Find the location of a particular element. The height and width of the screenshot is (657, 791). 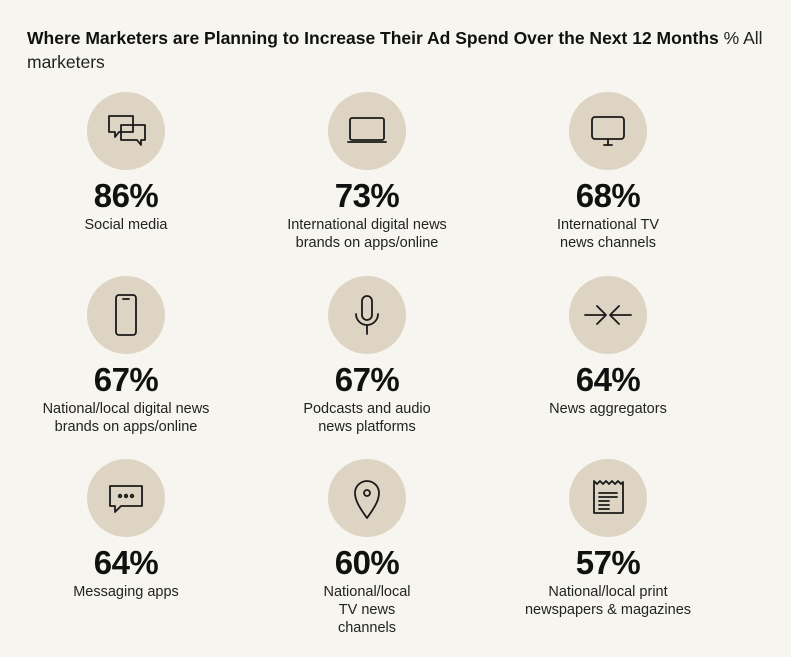

stat-value: 86% is located at coordinates (126, 195).